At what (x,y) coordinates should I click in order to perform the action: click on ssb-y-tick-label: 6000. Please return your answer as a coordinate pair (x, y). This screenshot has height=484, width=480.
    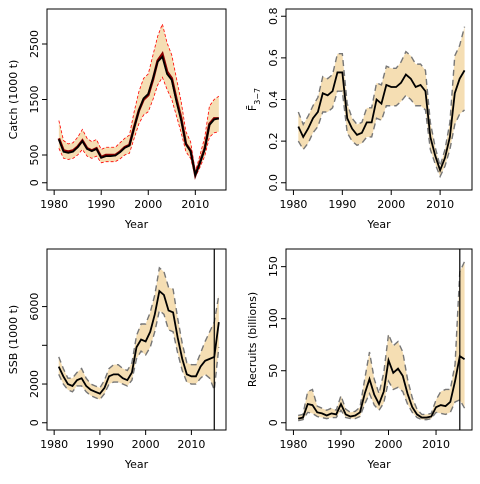
    Looking at the image, I should click on (34, 307).